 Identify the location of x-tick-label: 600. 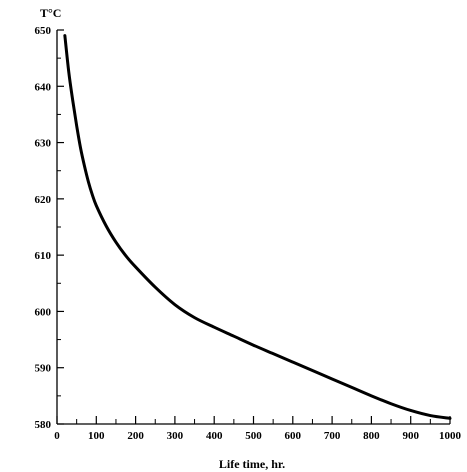
(293, 436).